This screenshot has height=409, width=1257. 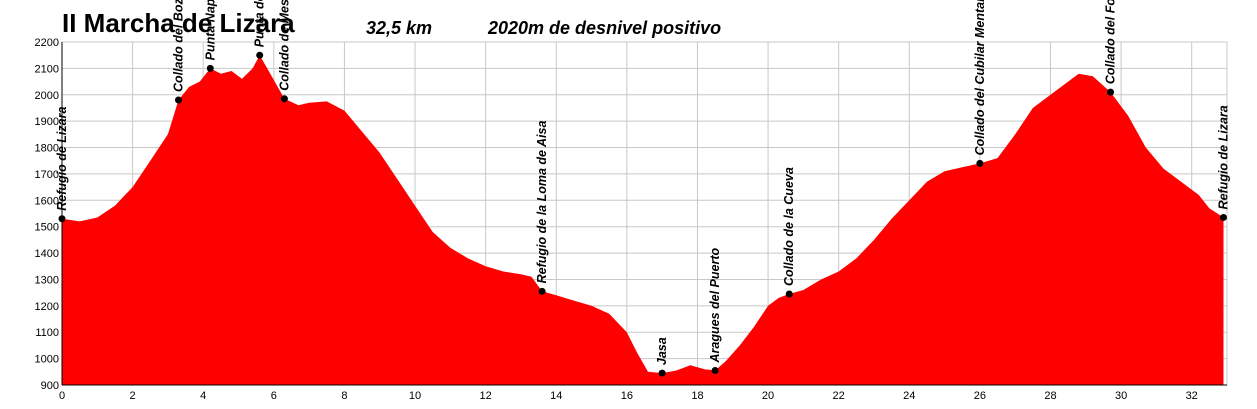 I want to click on x-tick-label: 4, so click(x=203, y=396).